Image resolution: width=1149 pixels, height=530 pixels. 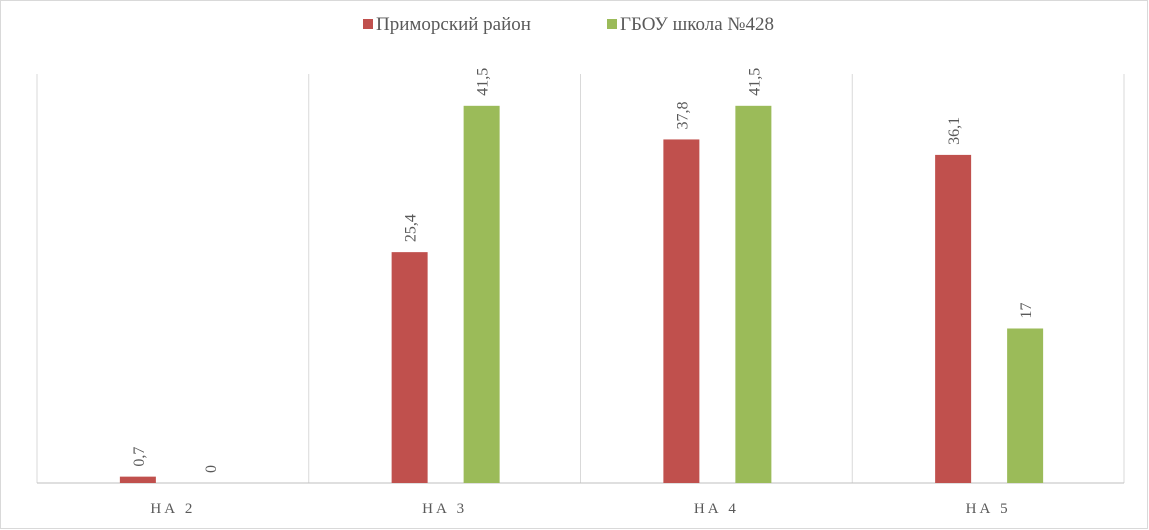 I want to click on legend-label: ГБОУ школа №428, so click(x=697, y=24).